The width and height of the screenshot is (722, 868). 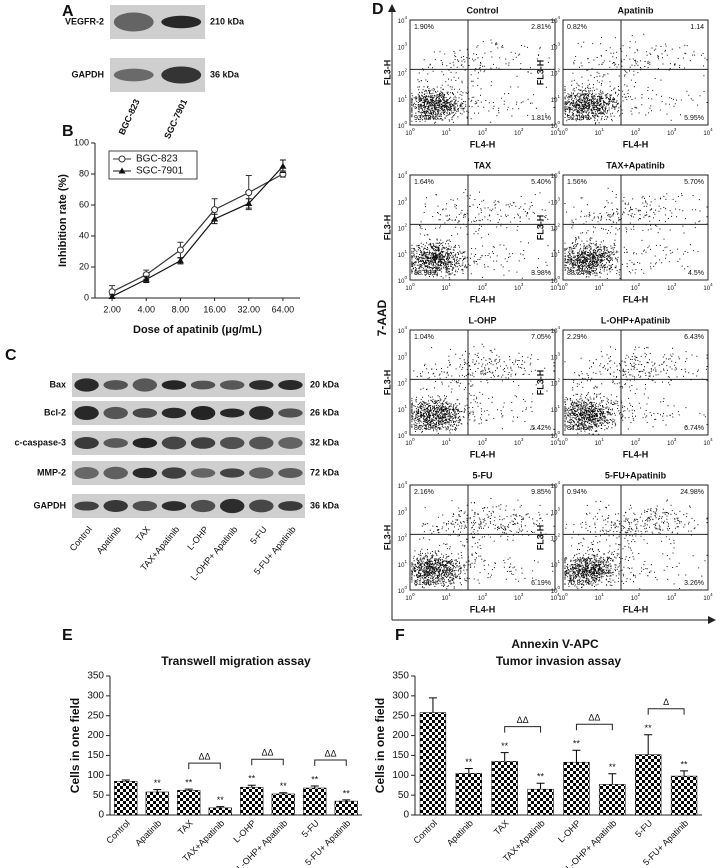 What do you see at coordinates (697, 27) in the screenshot?
I see `quadrant-value: 1.14` at bounding box center [697, 27].